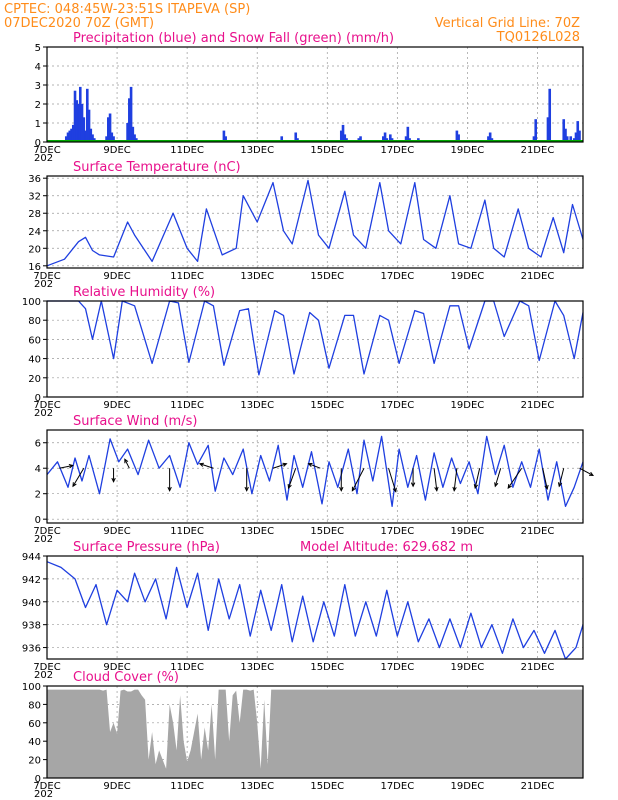  I want to click on humidity-ytick-label: 100, so click(31, 302).